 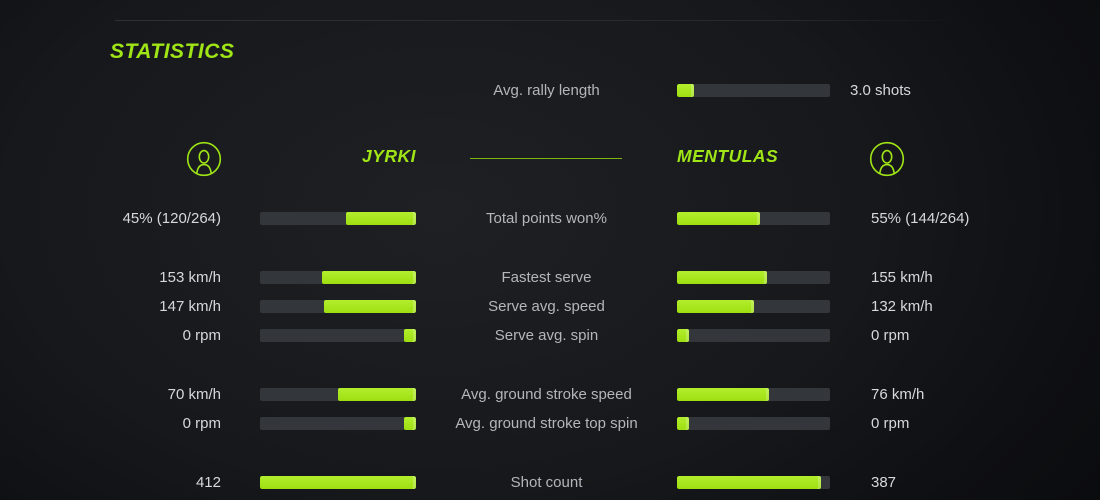 What do you see at coordinates (171, 218) in the screenshot?
I see `left-value: 45% (120/264)` at bounding box center [171, 218].